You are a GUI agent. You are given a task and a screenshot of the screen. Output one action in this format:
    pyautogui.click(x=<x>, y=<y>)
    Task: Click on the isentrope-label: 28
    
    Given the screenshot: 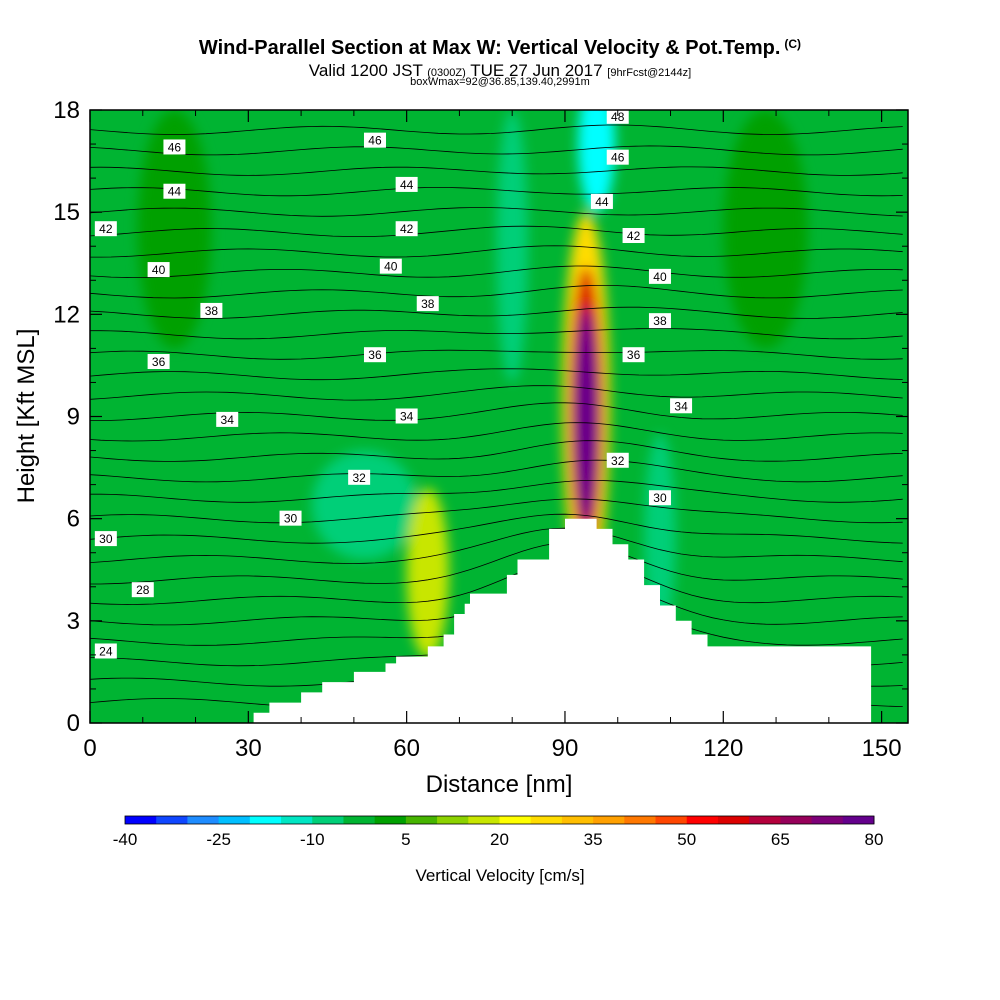 What is the action you would take?
    pyautogui.click(x=142, y=590)
    